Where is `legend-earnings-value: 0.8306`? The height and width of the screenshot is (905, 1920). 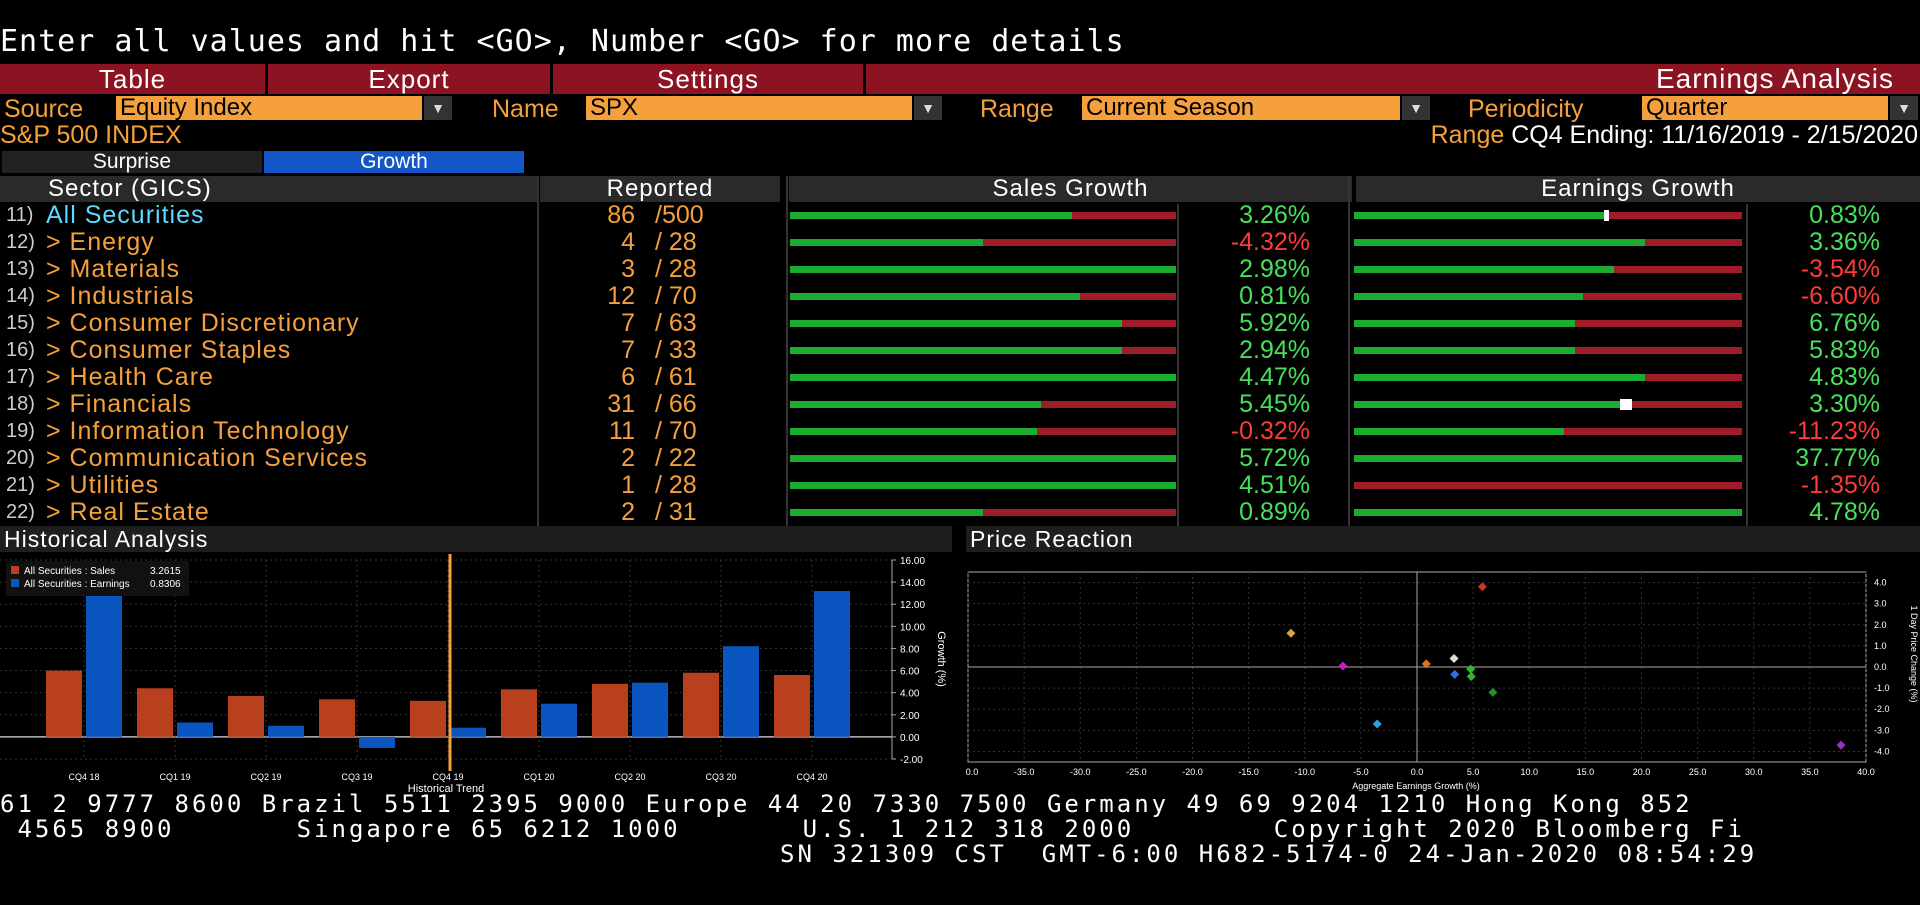 legend-earnings-value: 0.8306 is located at coordinates (165, 584).